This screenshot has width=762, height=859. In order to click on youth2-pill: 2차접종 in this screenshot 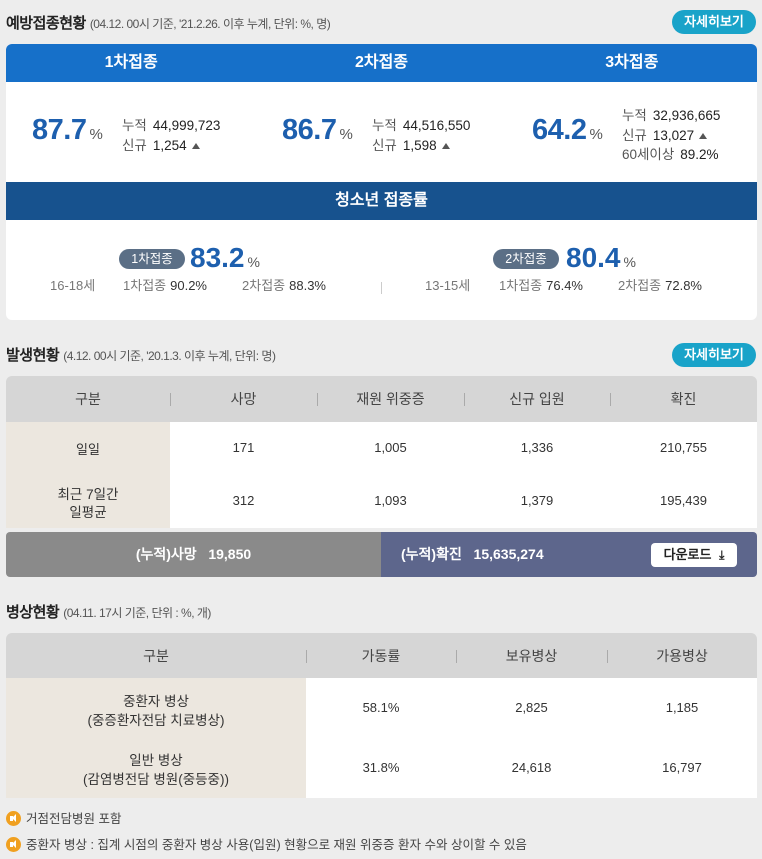, I will do `click(526, 259)`.